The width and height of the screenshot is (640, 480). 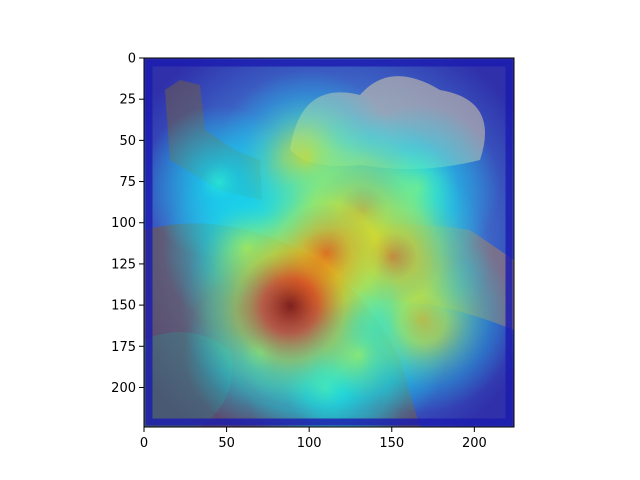 I want to click on y-tick-label: 25, so click(x=127, y=100).